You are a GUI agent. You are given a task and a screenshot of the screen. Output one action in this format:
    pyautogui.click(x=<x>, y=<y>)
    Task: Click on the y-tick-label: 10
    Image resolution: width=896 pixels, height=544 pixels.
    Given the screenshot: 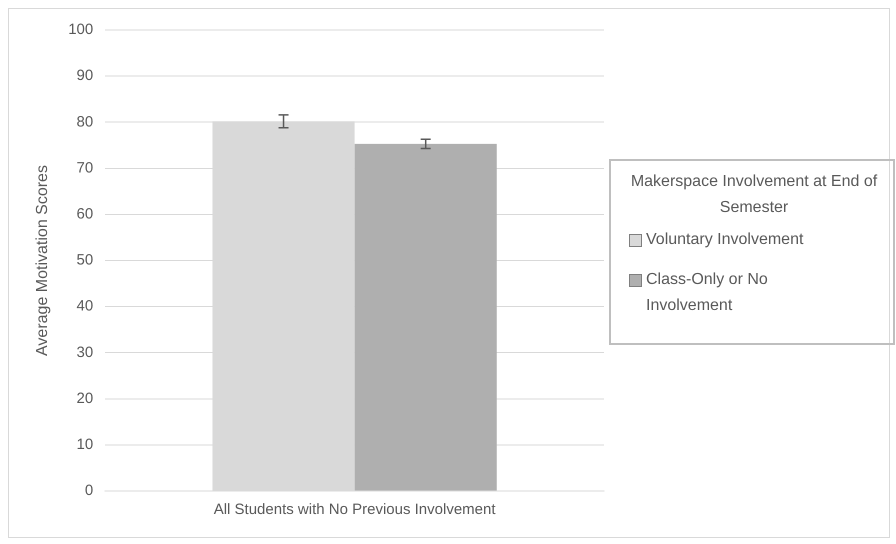 What is the action you would take?
    pyautogui.click(x=85, y=445)
    